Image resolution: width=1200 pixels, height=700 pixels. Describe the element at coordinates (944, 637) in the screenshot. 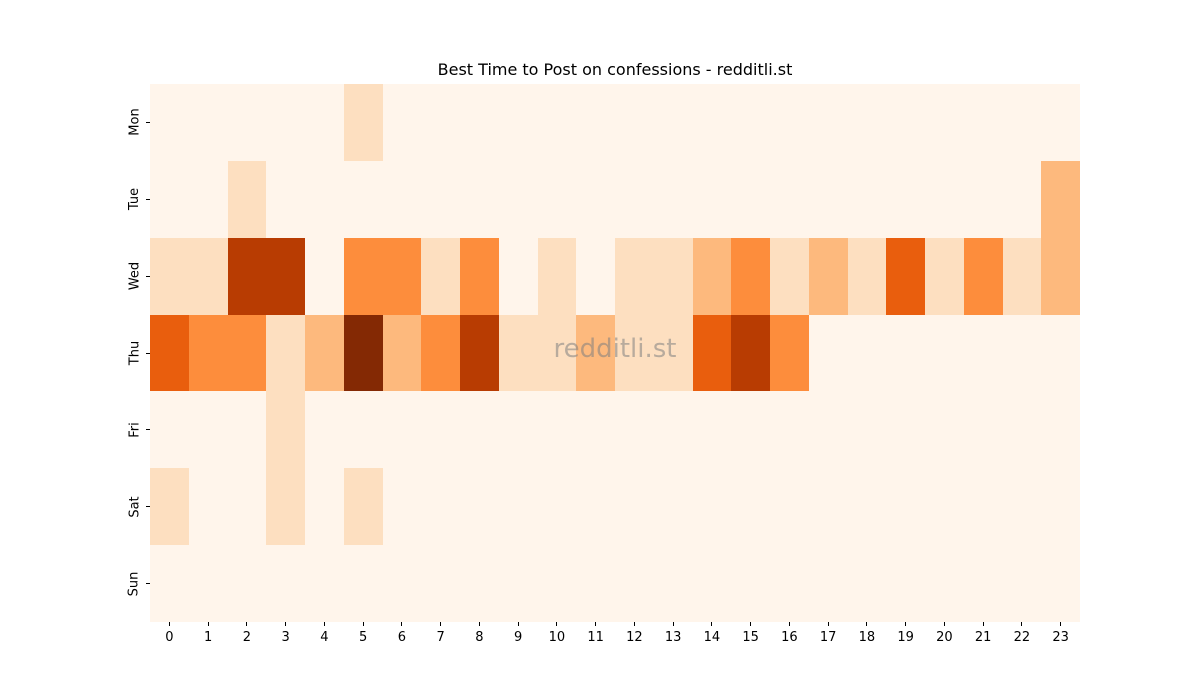

I see `x-tick-label: 20` at that location.